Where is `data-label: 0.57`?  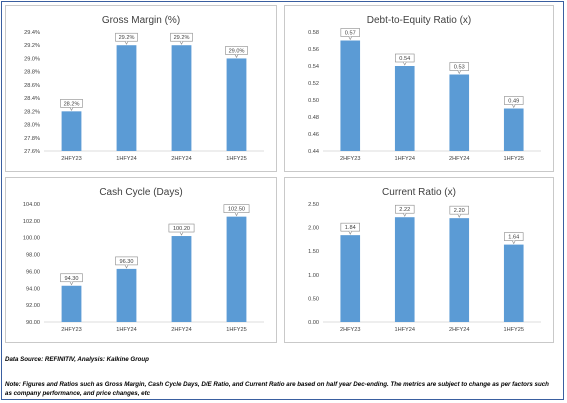 data-label: 0.57 is located at coordinates (350, 34).